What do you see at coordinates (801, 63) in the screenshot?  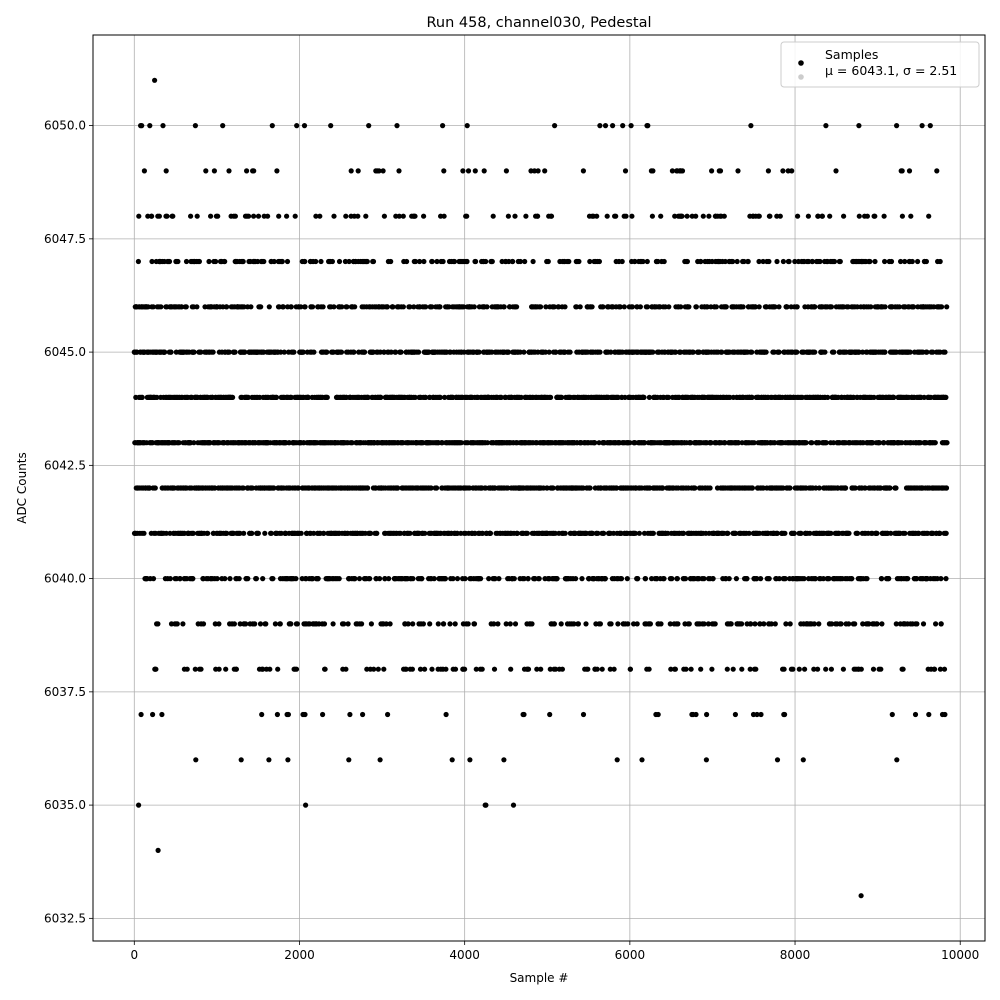 I see `legend-marker-samples` at bounding box center [801, 63].